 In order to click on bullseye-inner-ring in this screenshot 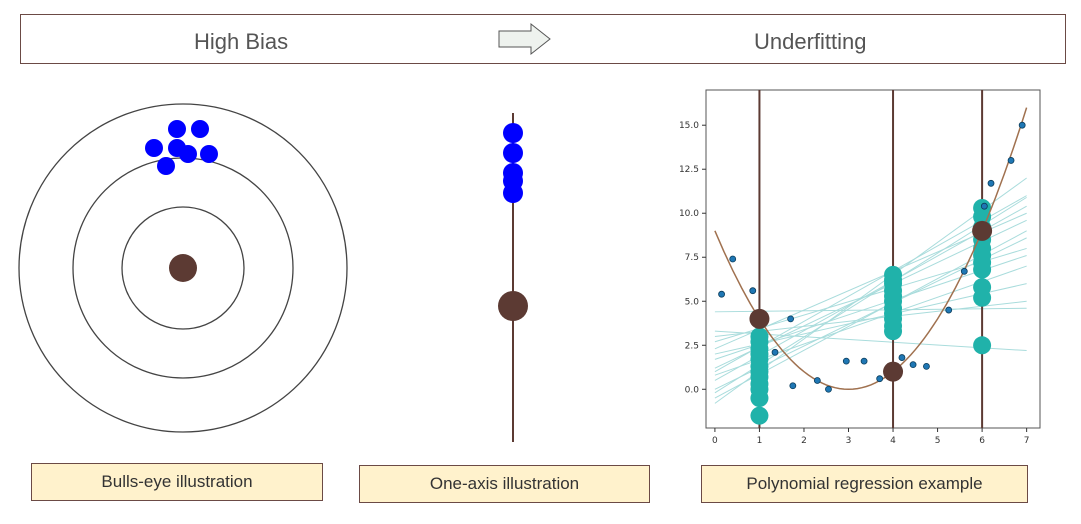, I will do `click(183, 268)`.